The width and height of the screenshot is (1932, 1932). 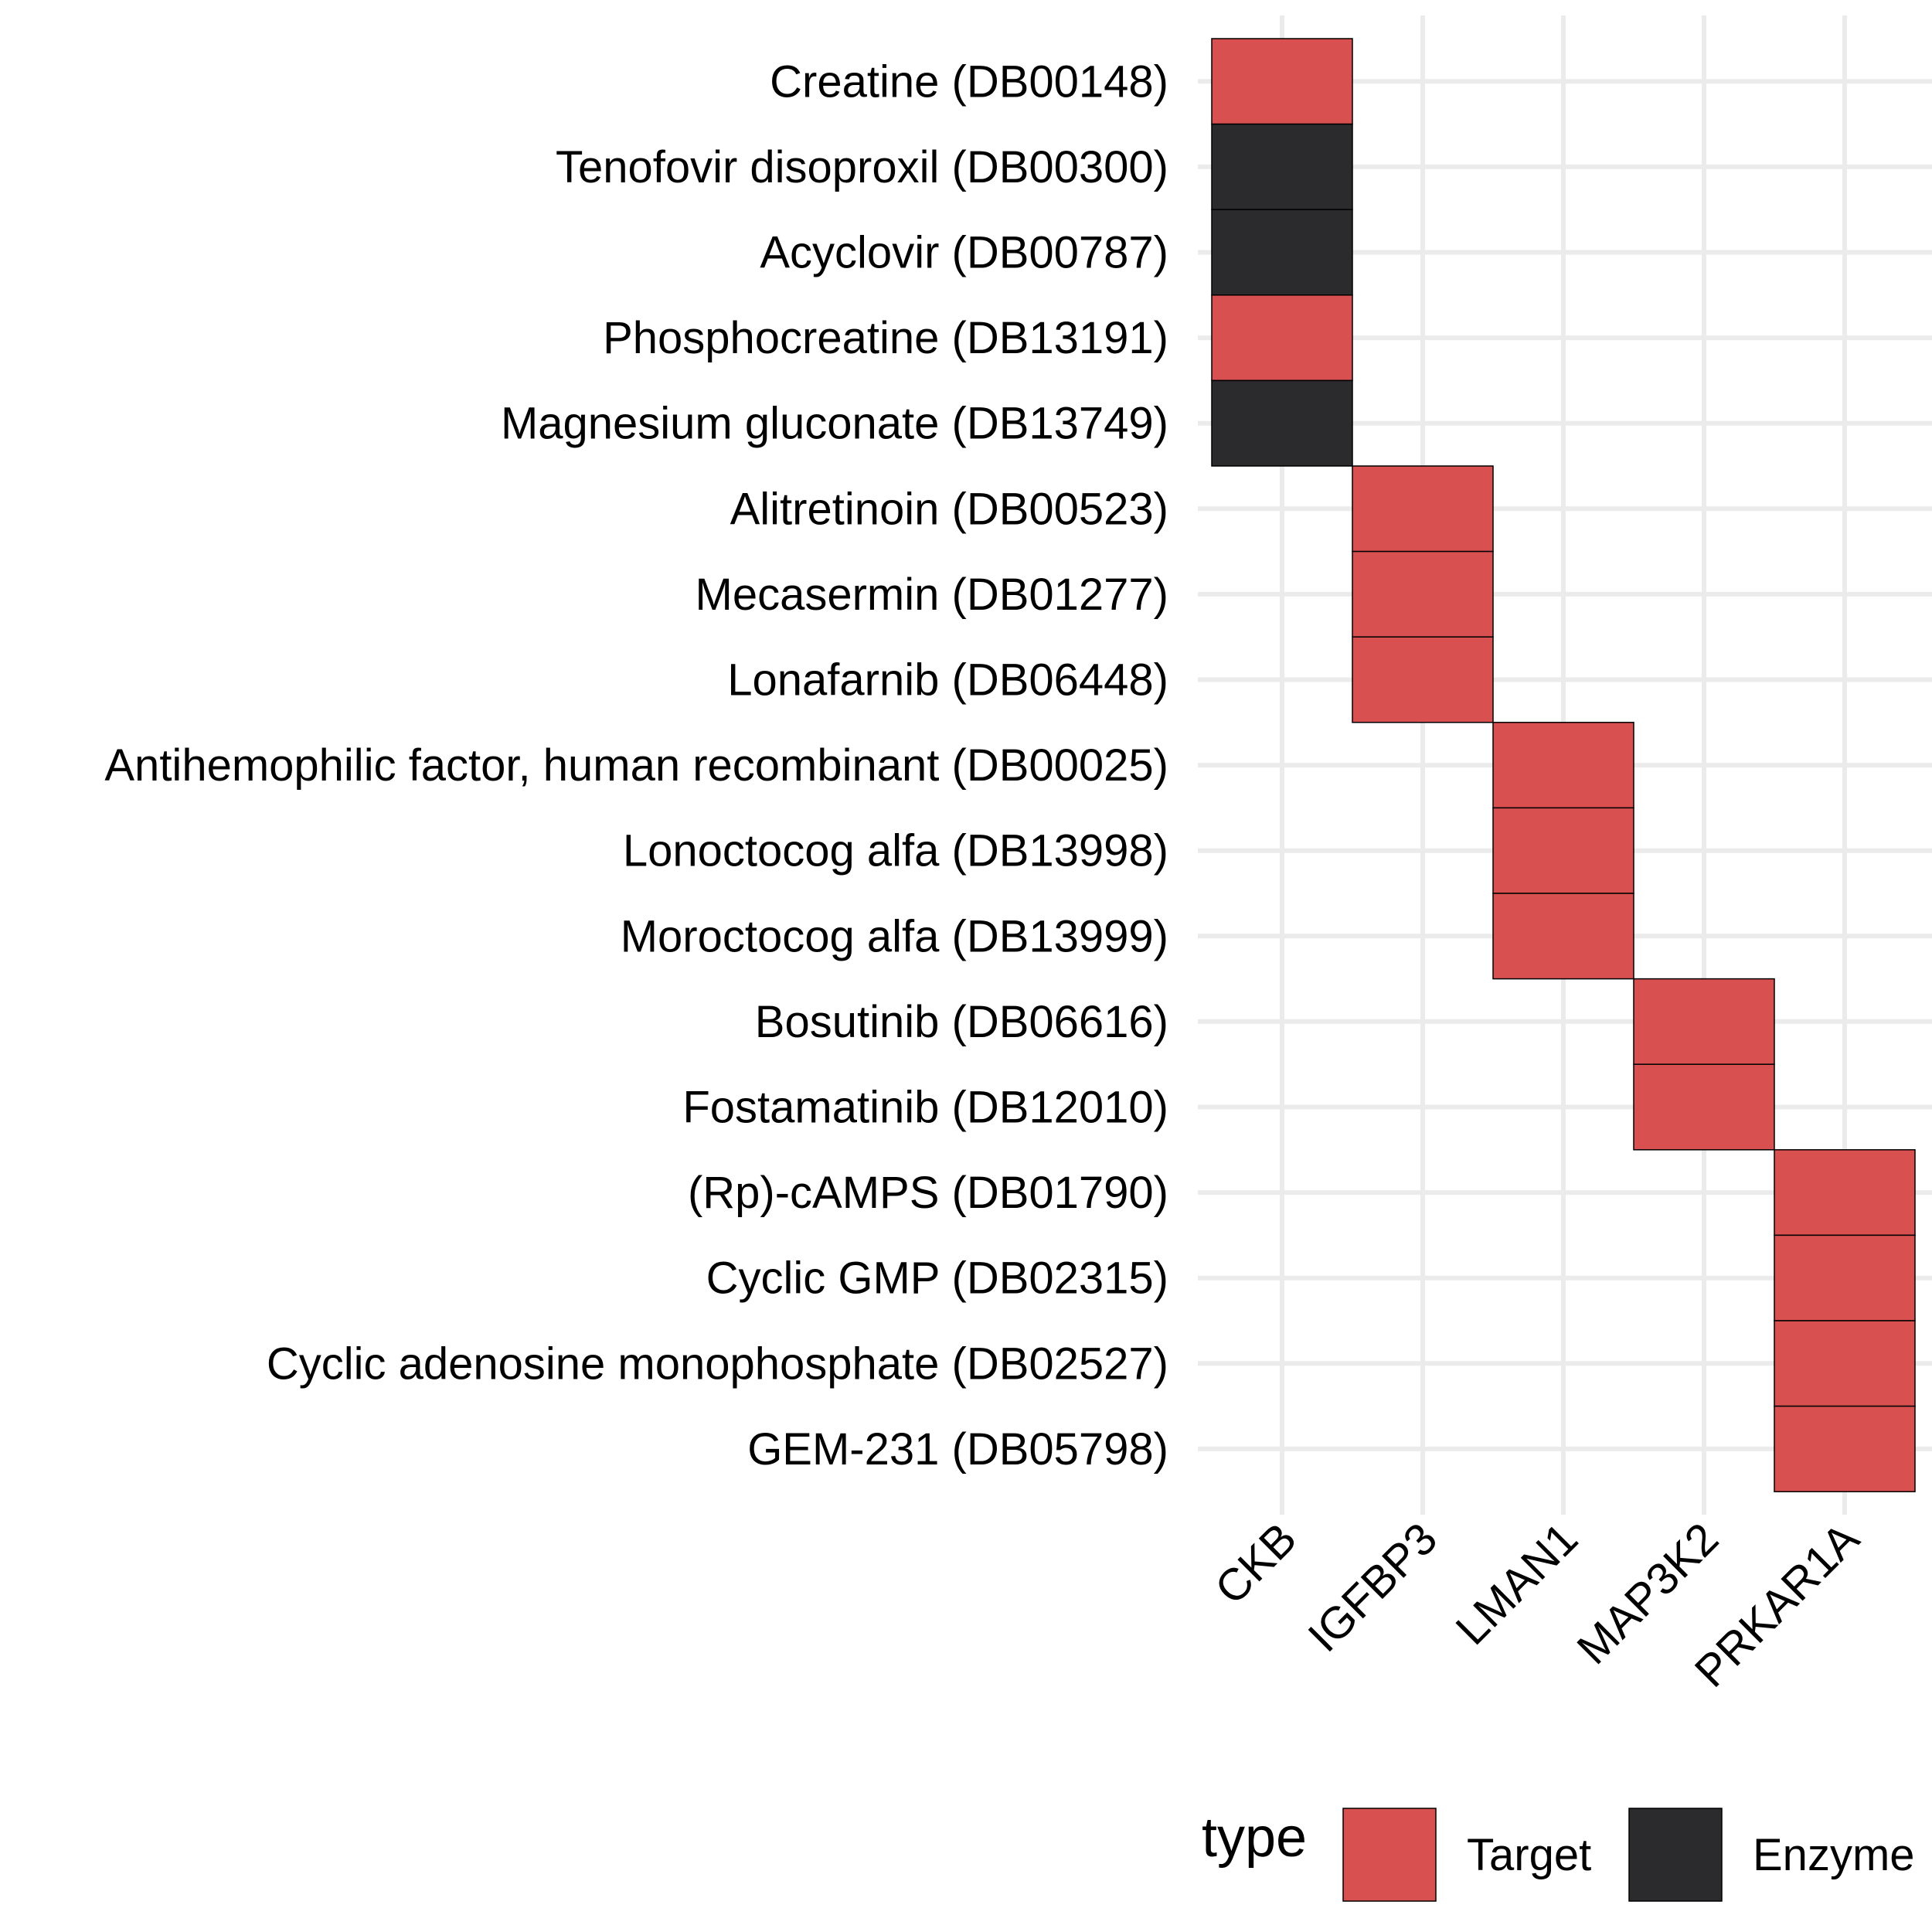 What do you see at coordinates (835, 424) in the screenshot?
I see `y-tick-label: Magnesium gluconate (DB13749)` at bounding box center [835, 424].